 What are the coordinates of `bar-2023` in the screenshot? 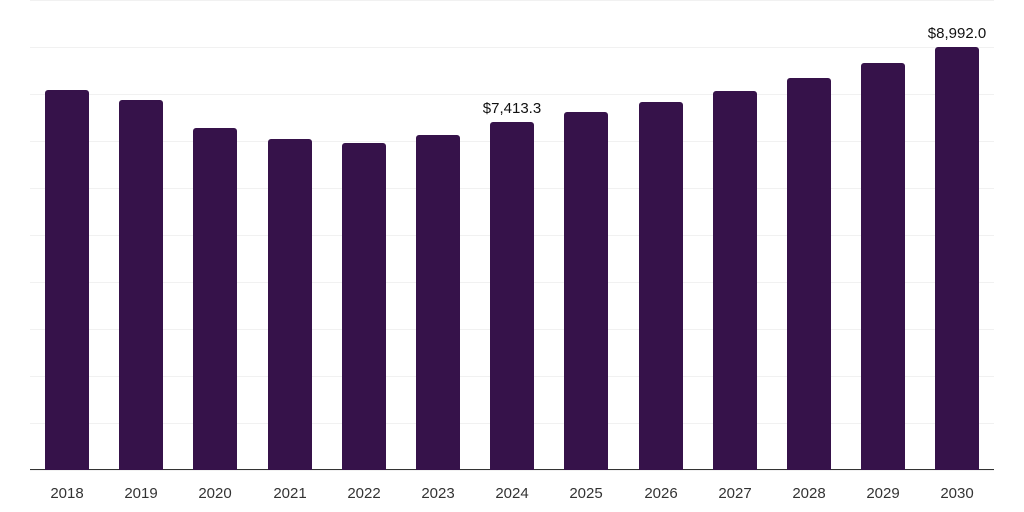 It's located at (438, 302).